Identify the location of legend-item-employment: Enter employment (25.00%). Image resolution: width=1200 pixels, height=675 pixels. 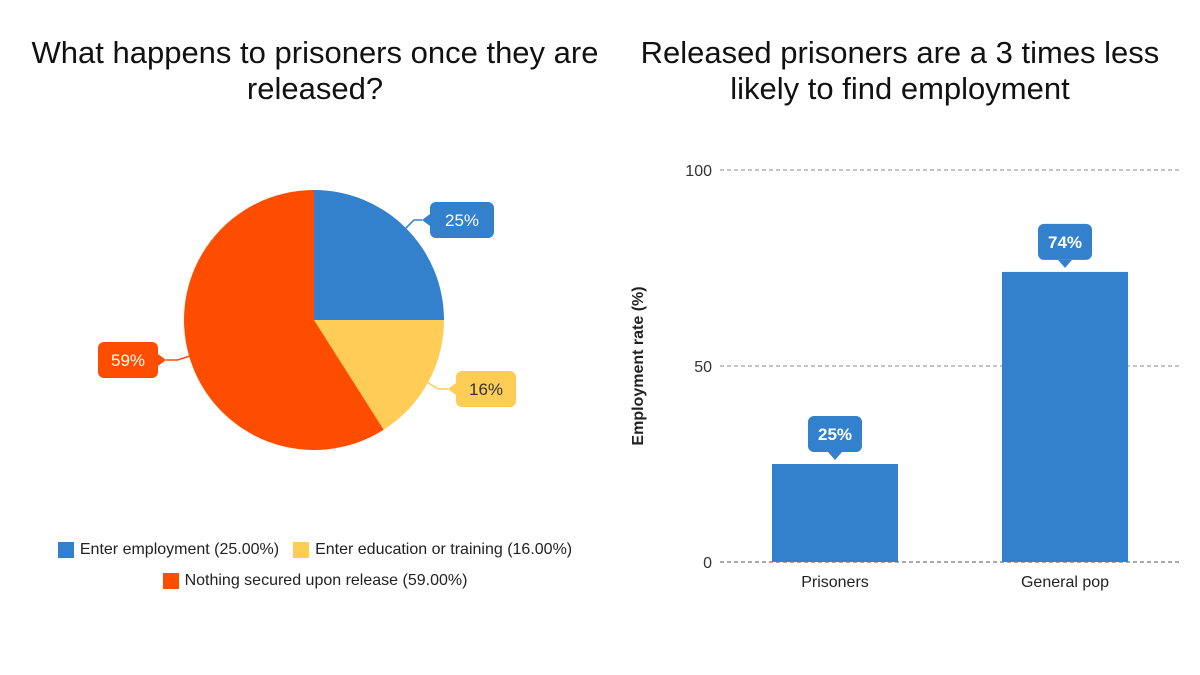
(168, 550).